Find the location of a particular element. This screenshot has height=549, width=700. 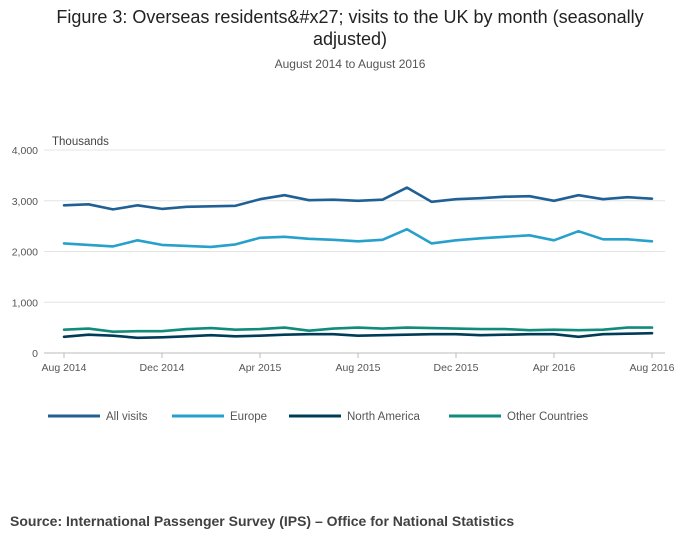

series-line-all-visits is located at coordinates (358, 198).